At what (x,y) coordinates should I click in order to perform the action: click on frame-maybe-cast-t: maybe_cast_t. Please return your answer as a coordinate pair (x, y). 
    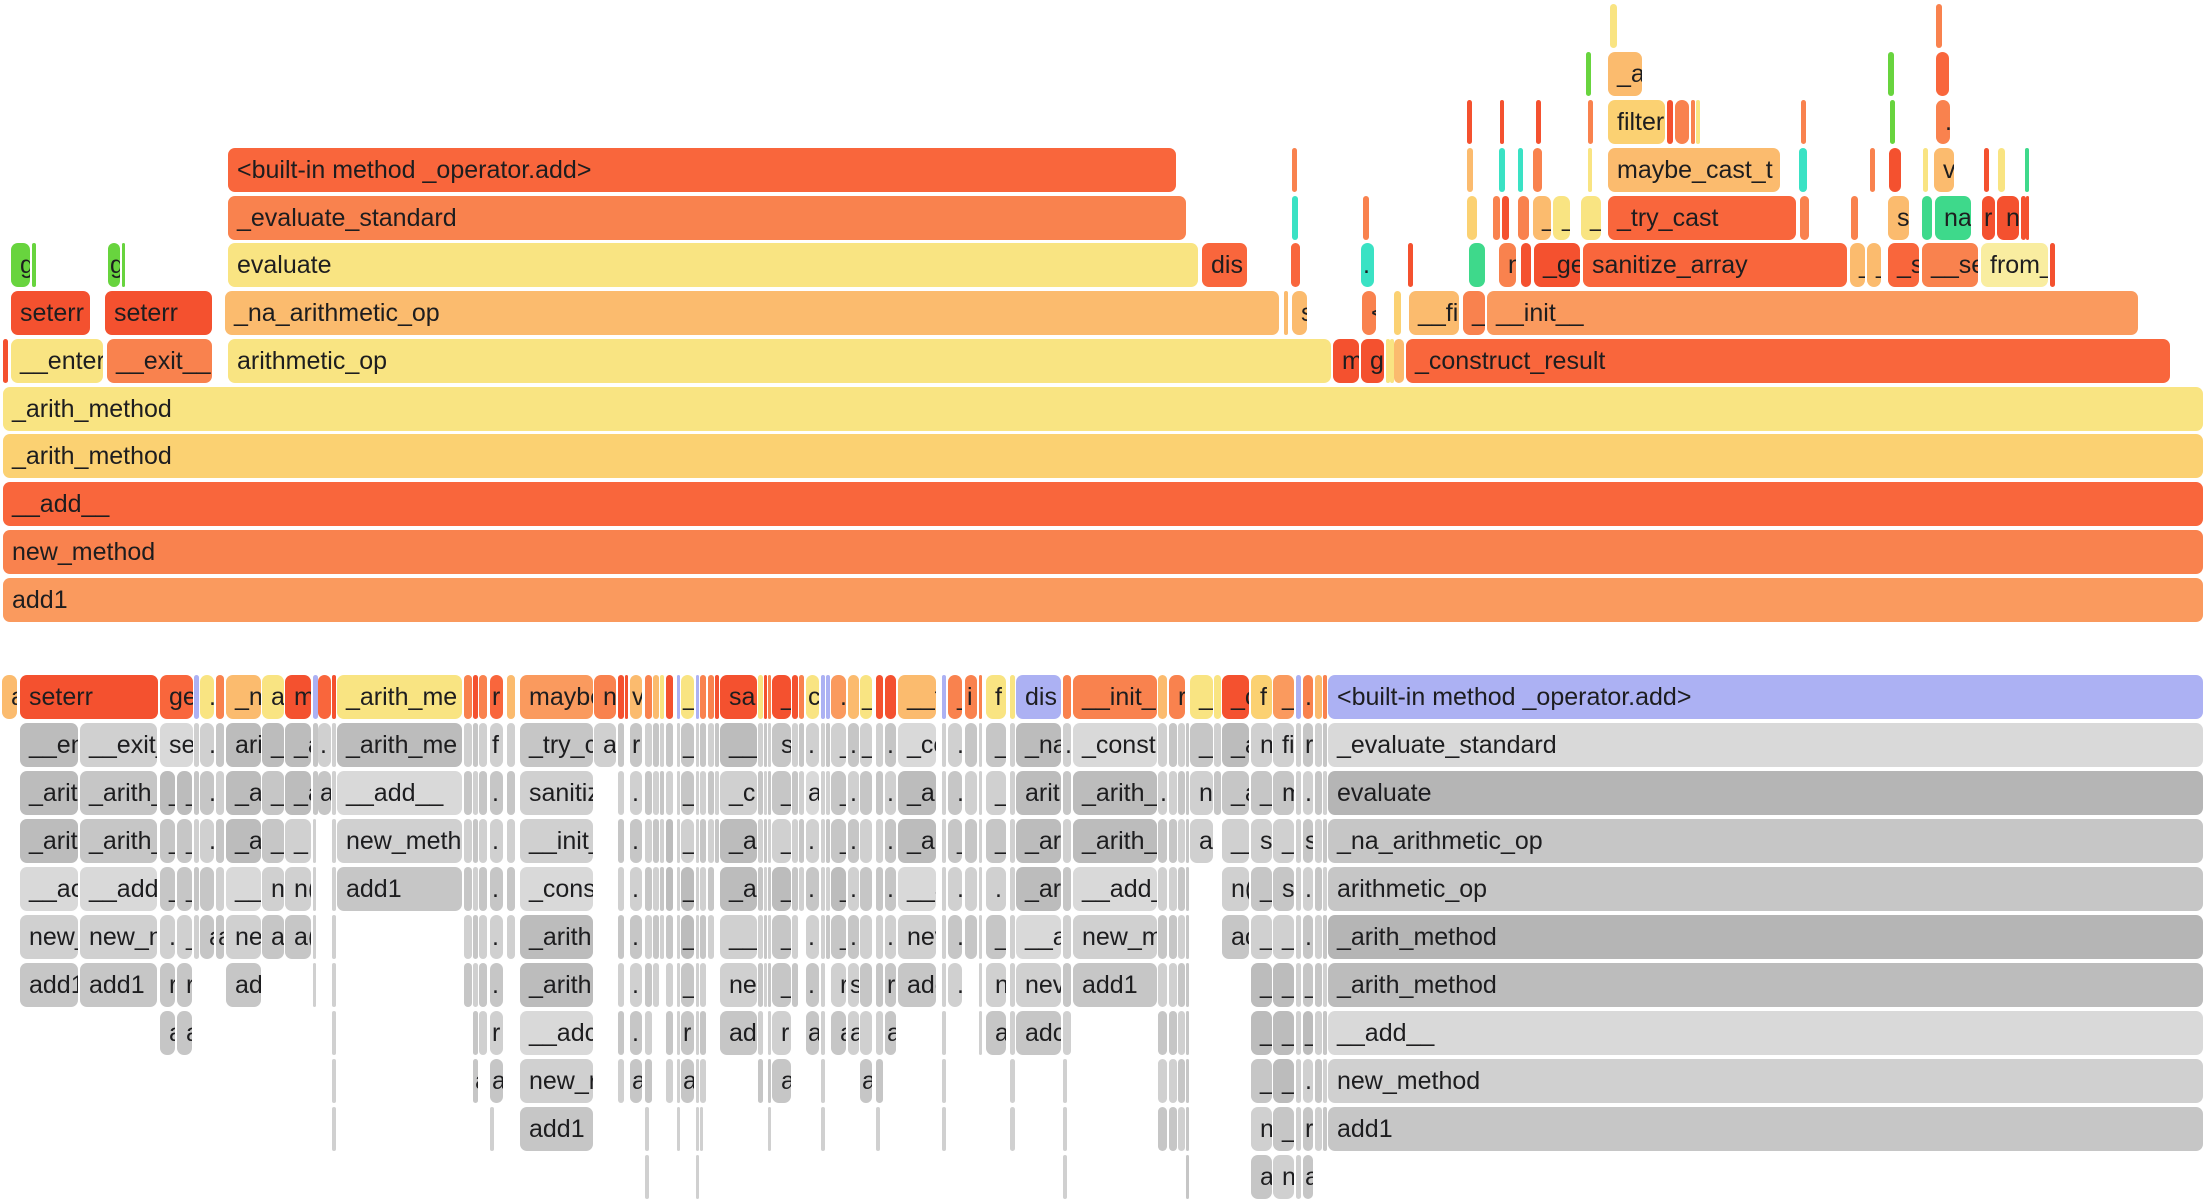
    Looking at the image, I should click on (1694, 170).